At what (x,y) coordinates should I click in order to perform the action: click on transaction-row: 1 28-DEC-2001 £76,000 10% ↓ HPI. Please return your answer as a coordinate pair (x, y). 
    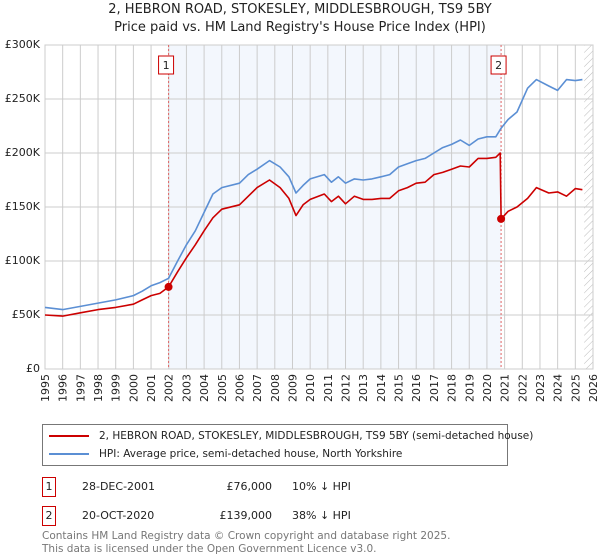
    Looking at the image, I should click on (242, 487).